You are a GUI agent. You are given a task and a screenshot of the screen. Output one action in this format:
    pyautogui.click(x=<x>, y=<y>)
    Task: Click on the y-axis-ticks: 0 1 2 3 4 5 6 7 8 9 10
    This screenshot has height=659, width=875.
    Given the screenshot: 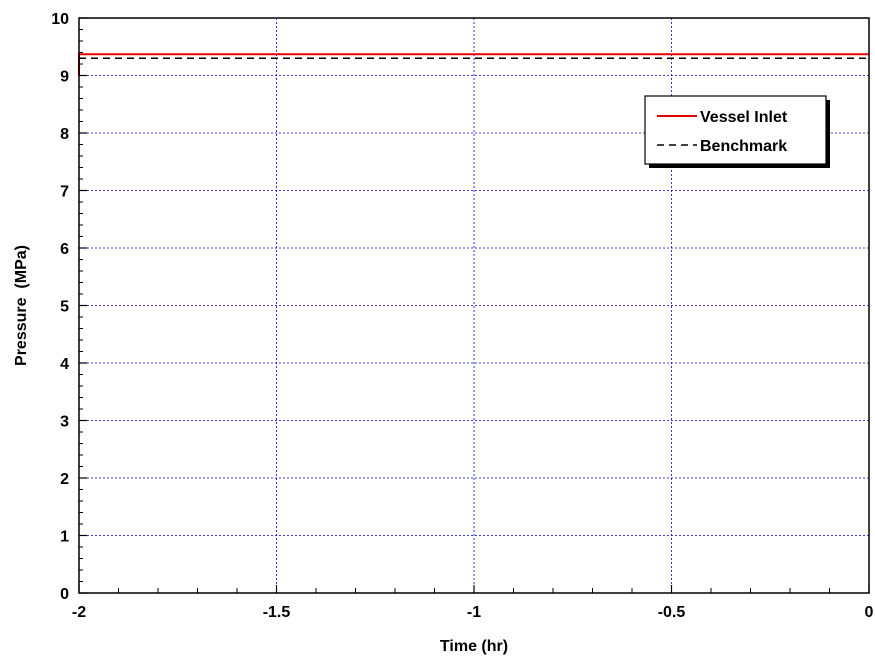 What is the action you would take?
    pyautogui.click(x=69, y=307)
    